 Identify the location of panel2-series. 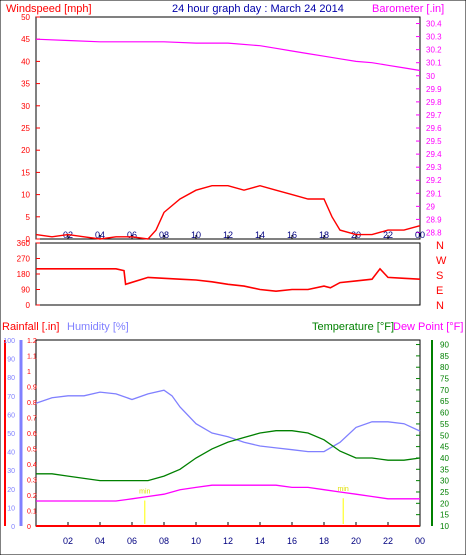
(228, 280).